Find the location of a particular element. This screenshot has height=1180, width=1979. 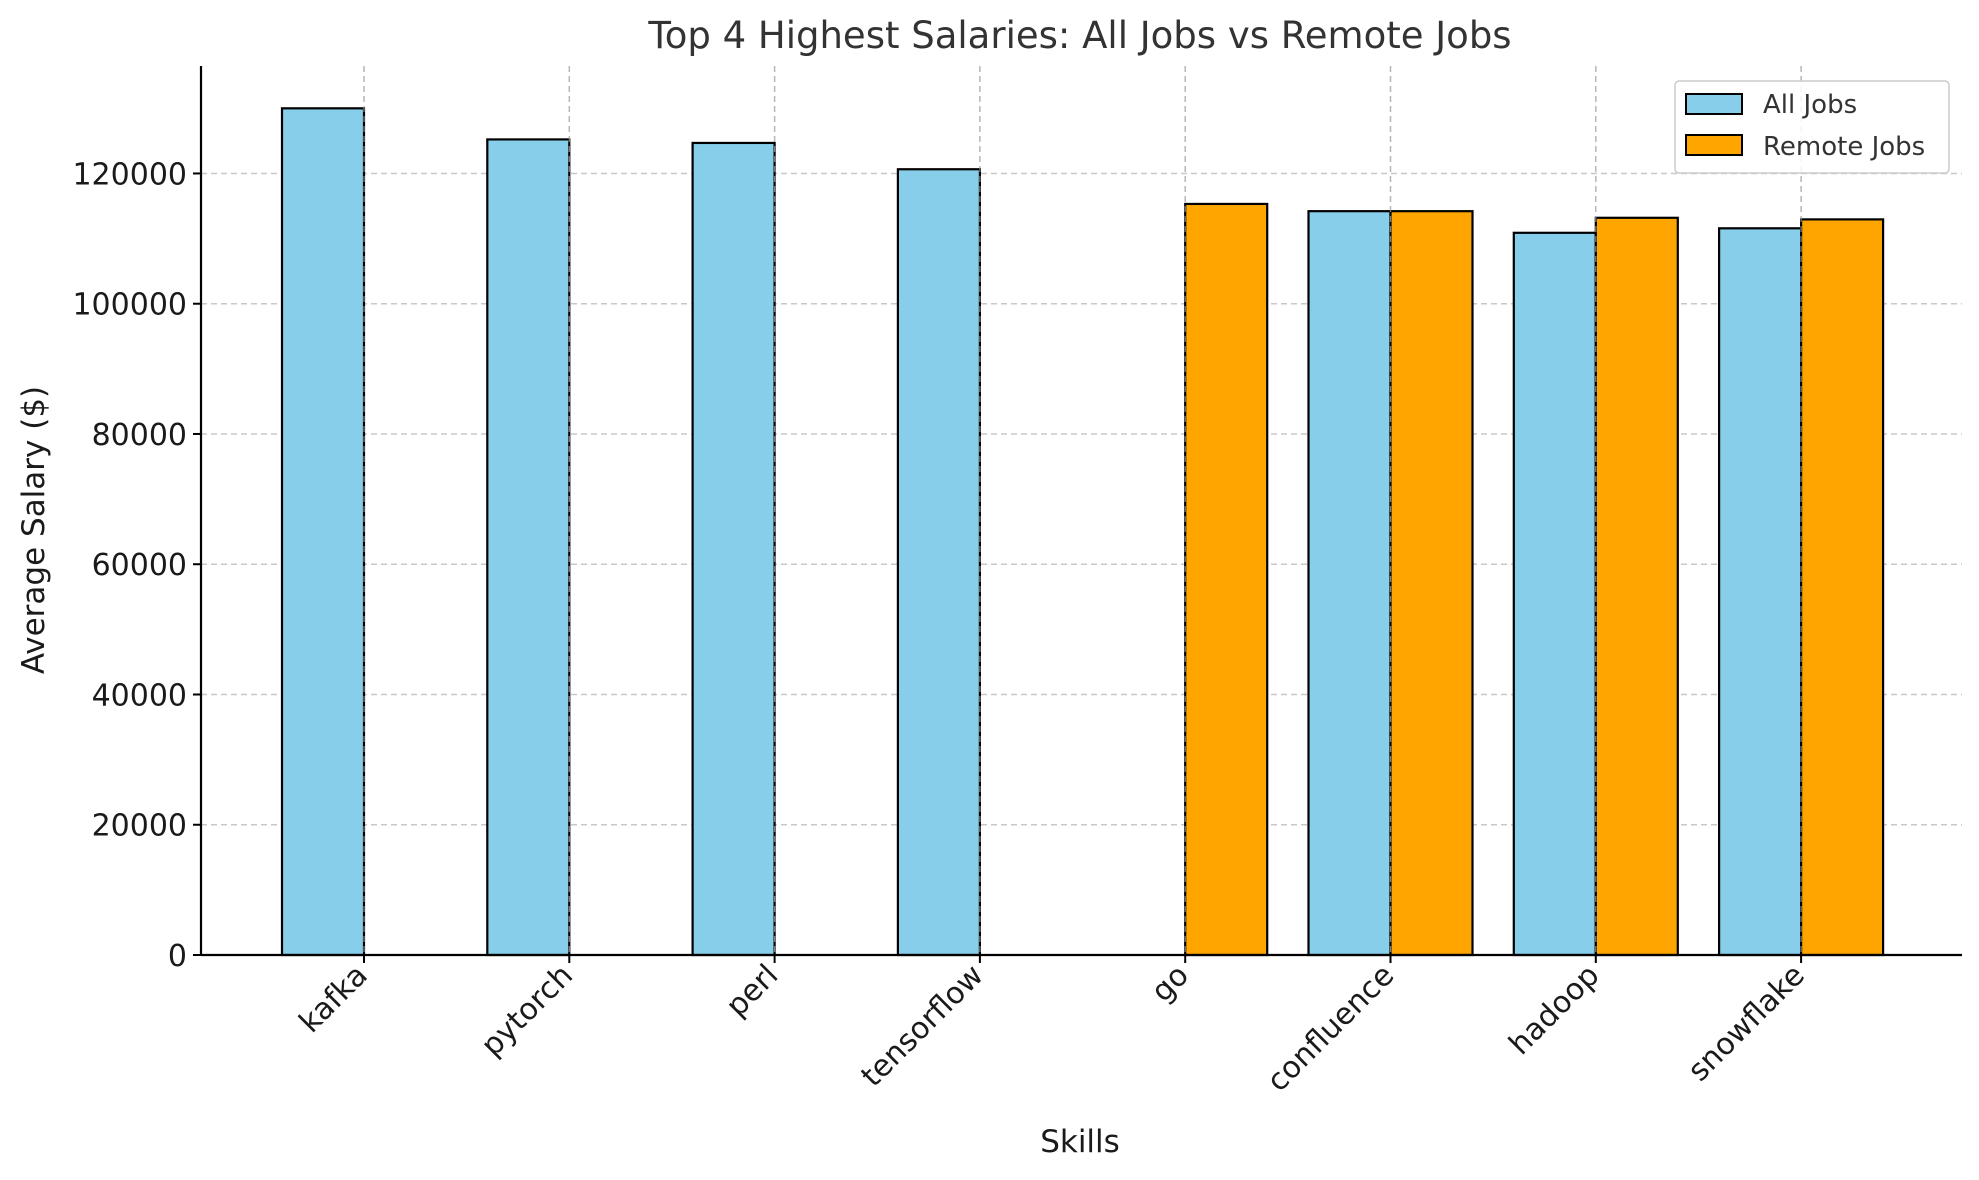

bar-all-jobs-snowflake is located at coordinates (1760, 592).